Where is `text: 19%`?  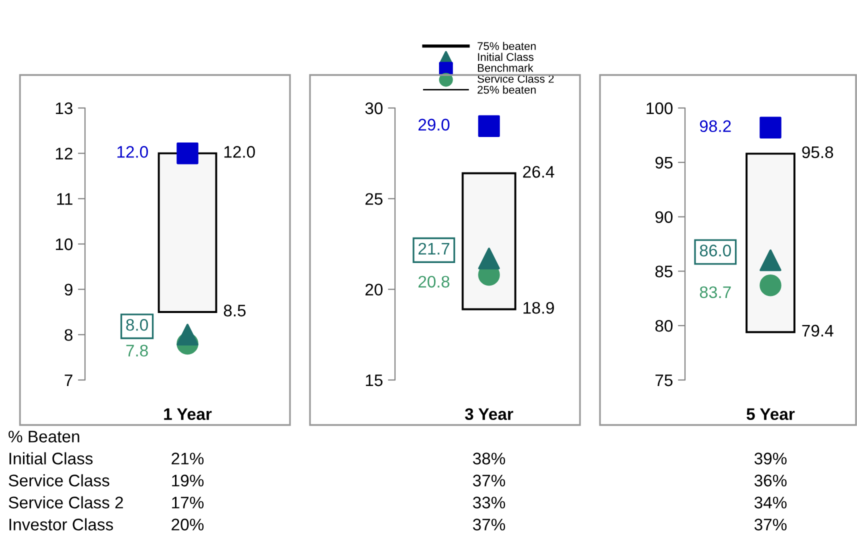 text: 19% is located at coordinates (188, 480).